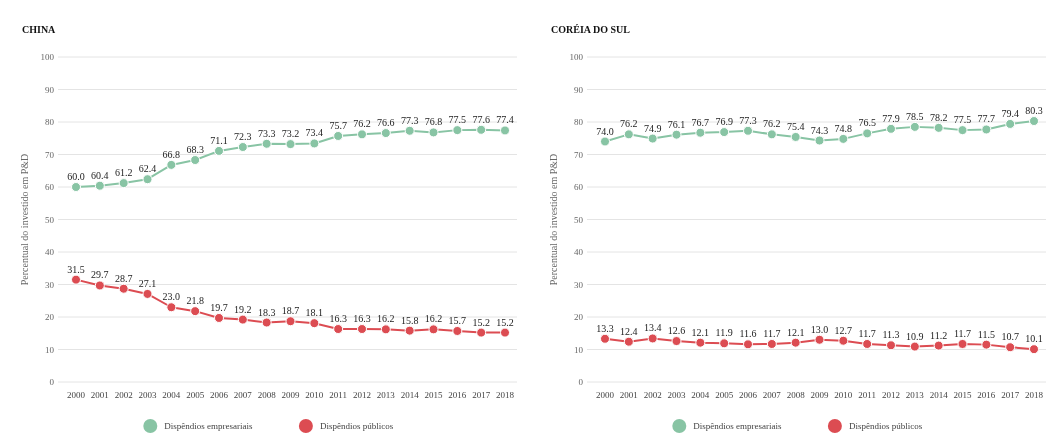  Describe the element at coordinates (843, 330) in the screenshot. I see `data-label: 12.7` at that location.